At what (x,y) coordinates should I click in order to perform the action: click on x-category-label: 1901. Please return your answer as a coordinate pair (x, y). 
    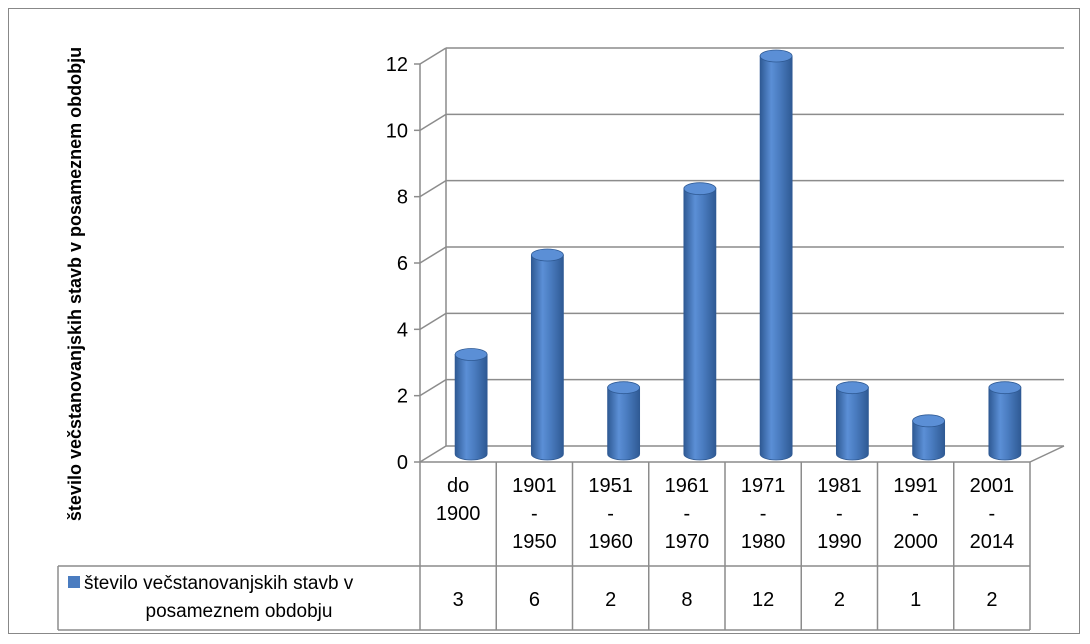
    Looking at the image, I should click on (534, 486).